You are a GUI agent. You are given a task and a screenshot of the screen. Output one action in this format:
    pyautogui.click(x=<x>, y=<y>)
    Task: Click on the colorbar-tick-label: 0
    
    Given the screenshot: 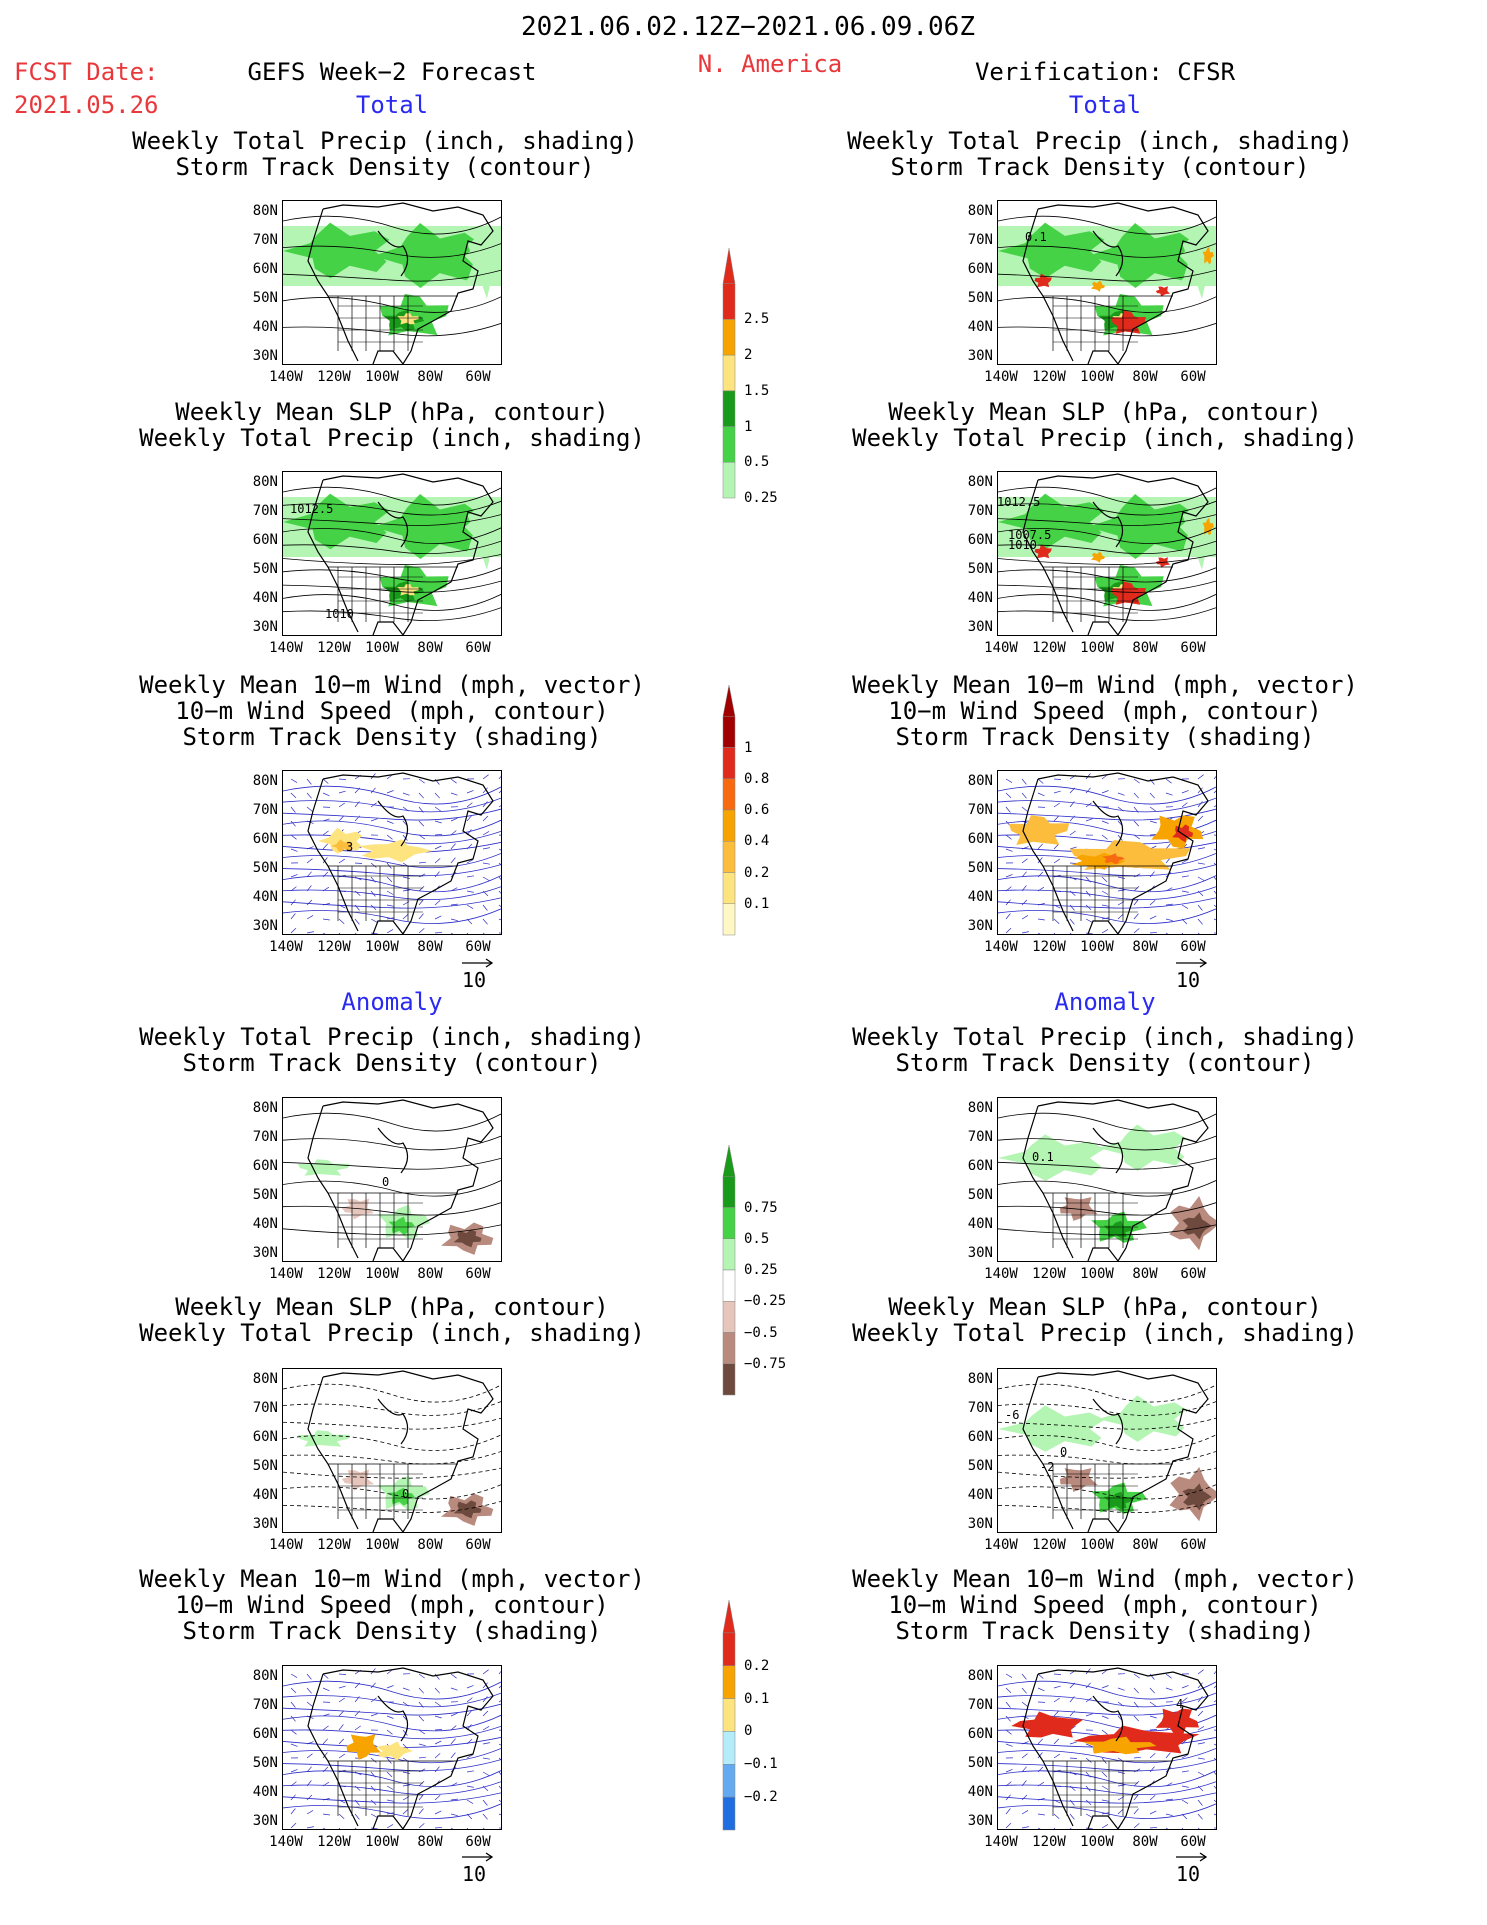 What is the action you would take?
    pyautogui.click(x=748, y=1731)
    